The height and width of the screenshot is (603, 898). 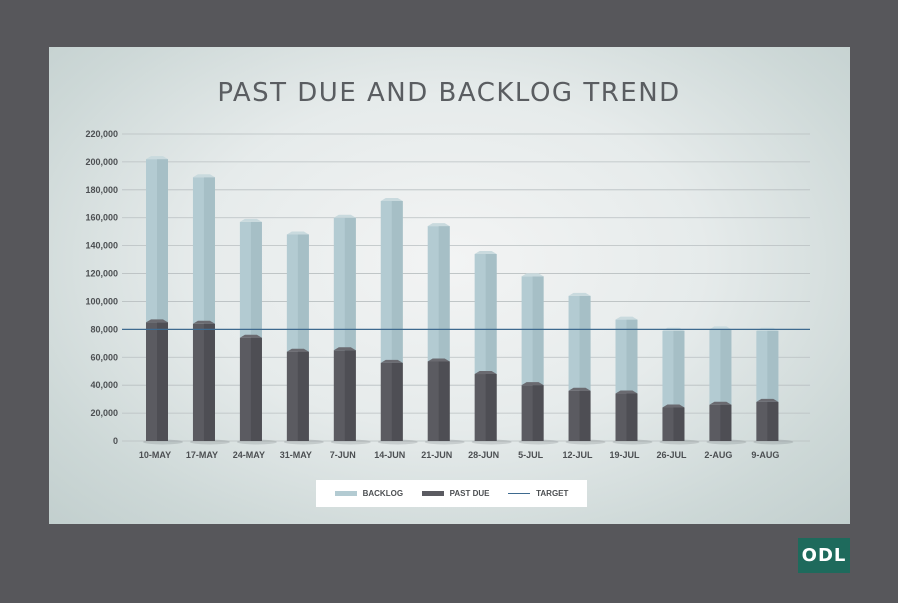 What do you see at coordinates (155, 455) in the screenshot?
I see `x-tick-label: 10-MAY` at bounding box center [155, 455].